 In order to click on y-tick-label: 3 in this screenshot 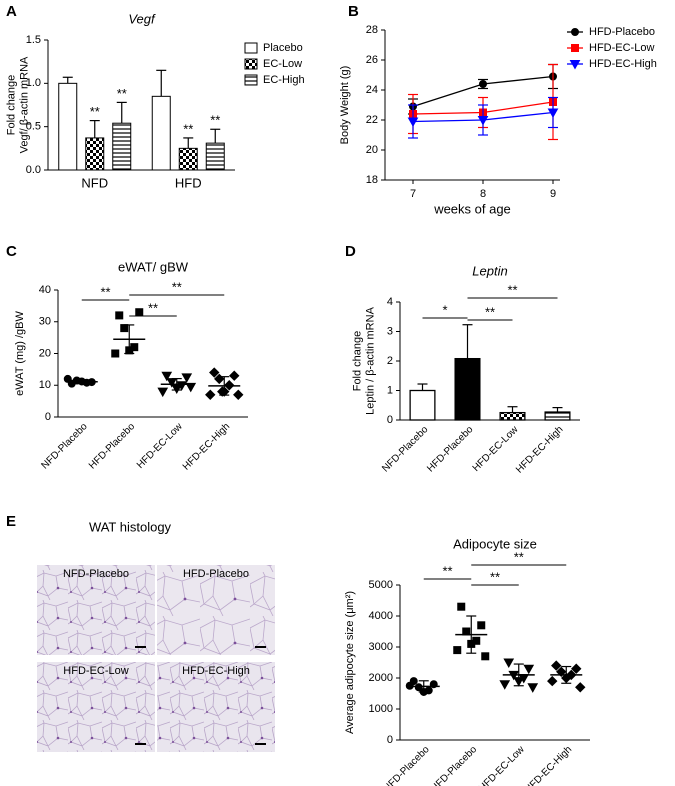, I will do `click(390, 331)`.